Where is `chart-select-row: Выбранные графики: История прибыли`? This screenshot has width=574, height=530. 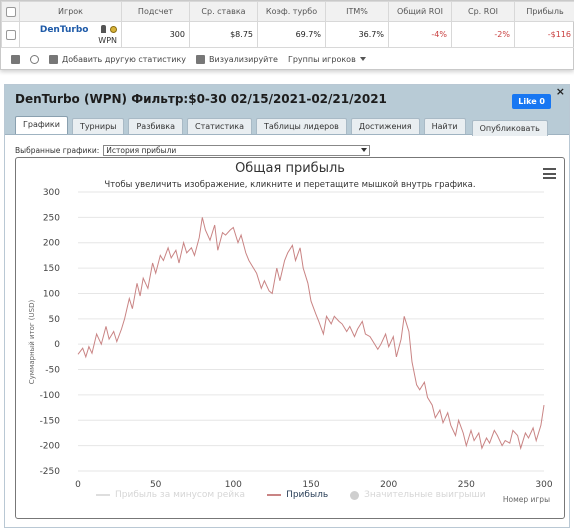
chart-select-row: Выбранные графики: История прибыли is located at coordinates (193, 150).